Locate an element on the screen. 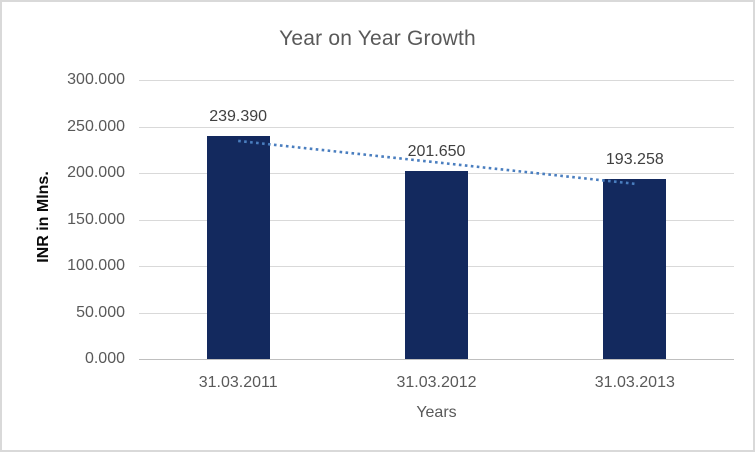 This screenshot has width=755, height=452. y-tick-label: 0.000 is located at coordinates (104, 358).